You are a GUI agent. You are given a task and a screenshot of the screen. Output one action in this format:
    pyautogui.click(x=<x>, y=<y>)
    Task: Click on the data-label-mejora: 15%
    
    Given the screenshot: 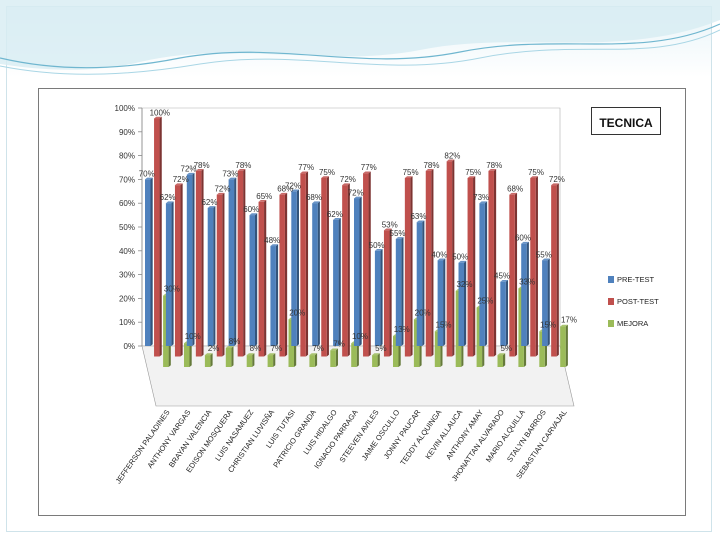 What is the action you would take?
    pyautogui.click(x=548, y=324)
    